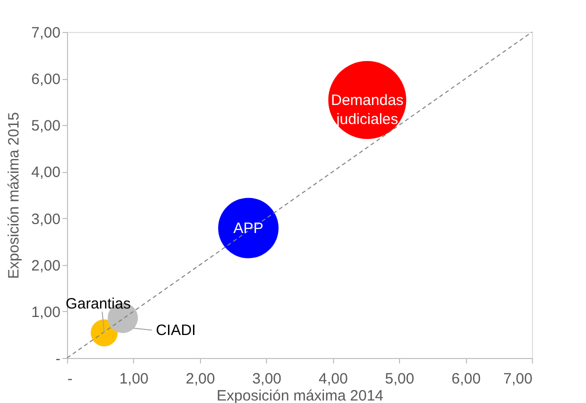 Image resolution: width=586 pixels, height=403 pixels. What do you see at coordinates (333, 379) in the screenshot?
I see `x-tick-label: 4,00` at bounding box center [333, 379].